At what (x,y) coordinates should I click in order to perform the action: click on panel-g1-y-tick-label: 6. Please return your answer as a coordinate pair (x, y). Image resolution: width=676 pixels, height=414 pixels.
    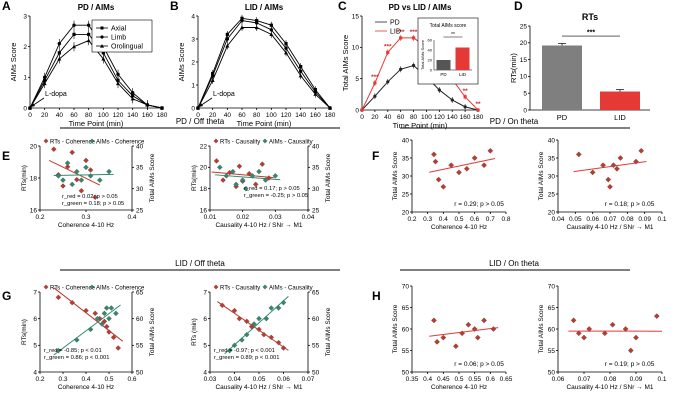
    Looking at the image, I should click on (35, 319).